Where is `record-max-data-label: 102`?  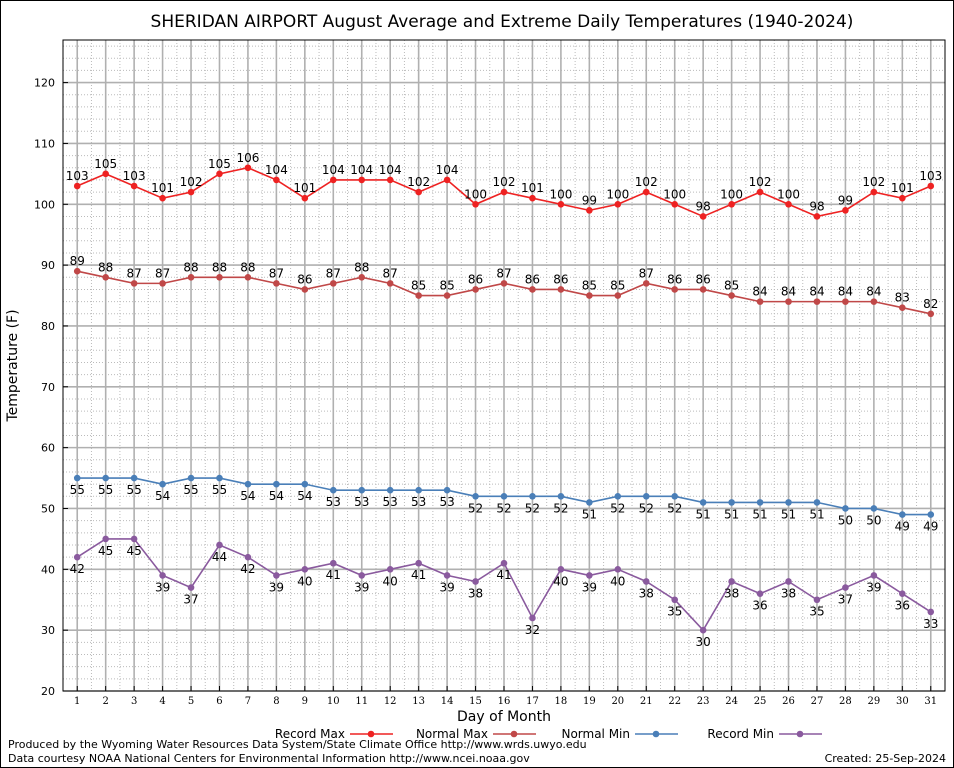
record-max-data-label: 102 is located at coordinates (504, 182).